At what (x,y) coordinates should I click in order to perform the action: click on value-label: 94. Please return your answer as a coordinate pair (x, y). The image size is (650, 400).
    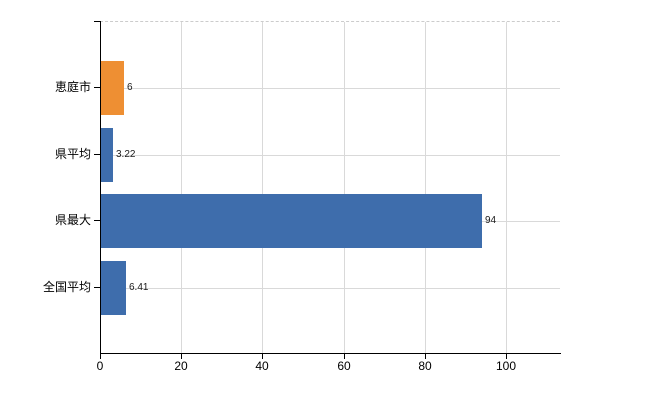
    Looking at the image, I should click on (491, 220).